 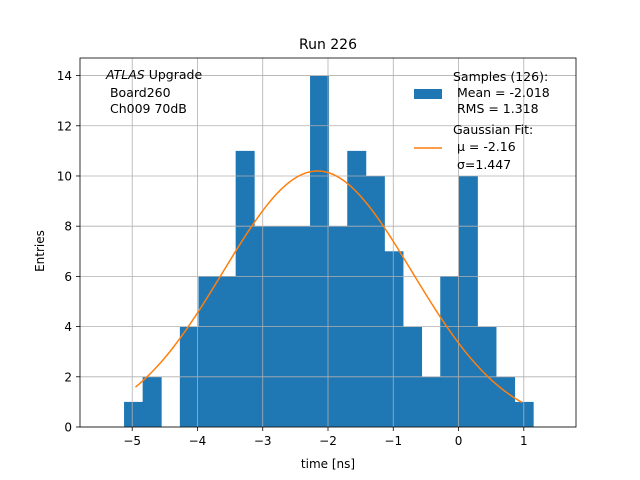 What do you see at coordinates (328, 464) in the screenshot?
I see `x-axis-label: time [ns]` at bounding box center [328, 464].